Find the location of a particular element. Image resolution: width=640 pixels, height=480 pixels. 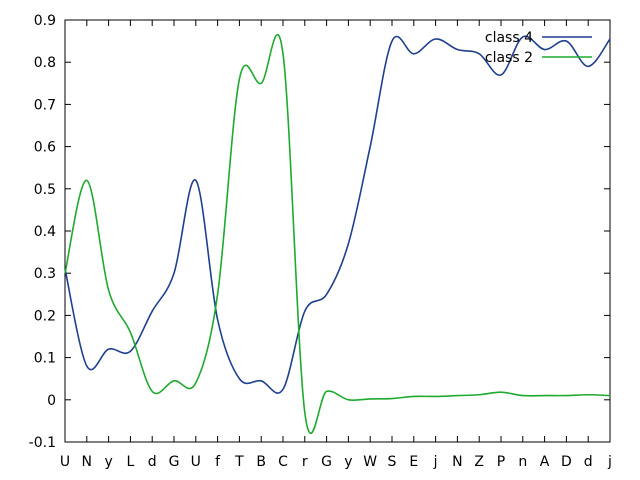

x-tick-label: n is located at coordinates (522, 462).